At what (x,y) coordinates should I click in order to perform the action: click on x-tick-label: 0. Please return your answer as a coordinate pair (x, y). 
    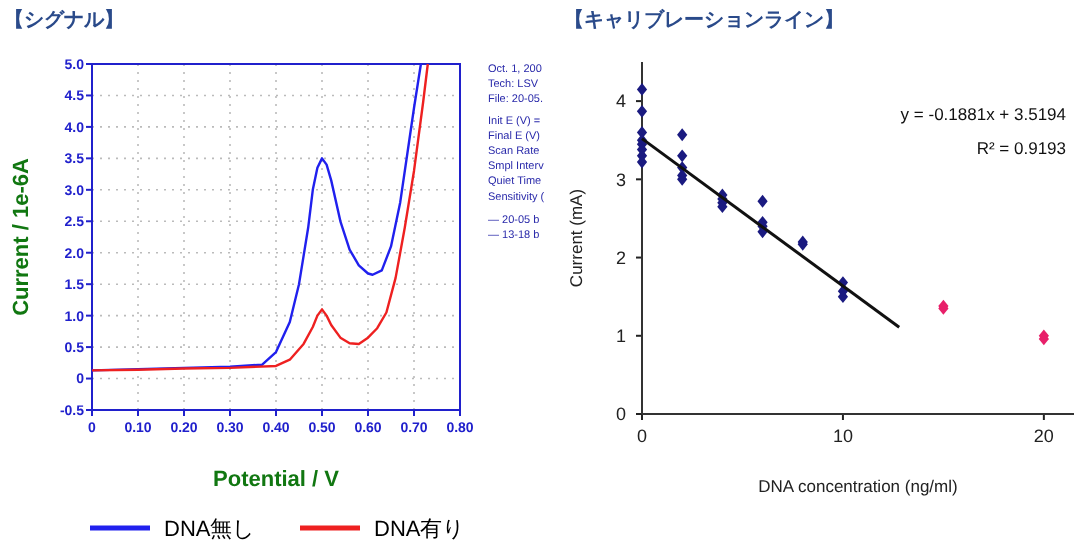
    Looking at the image, I should click on (642, 436).